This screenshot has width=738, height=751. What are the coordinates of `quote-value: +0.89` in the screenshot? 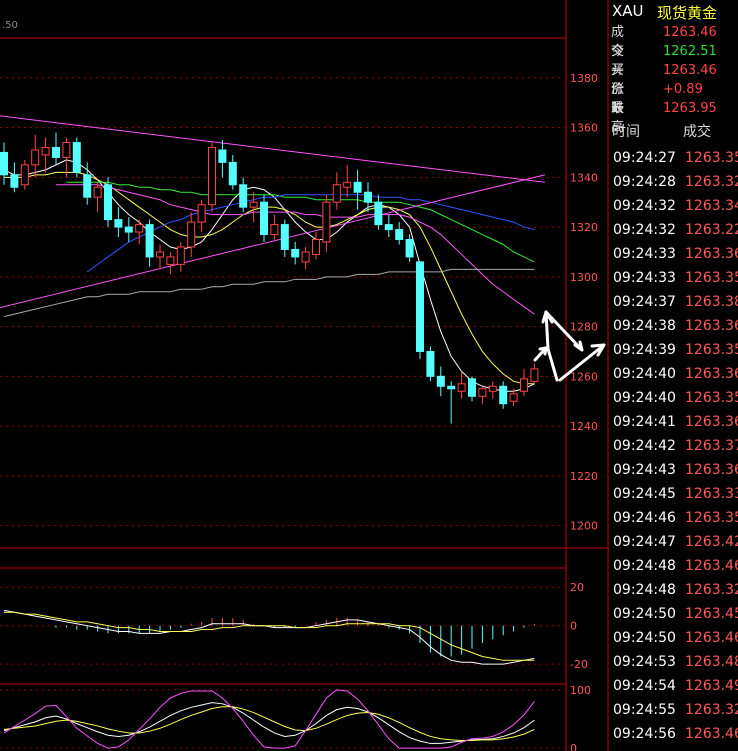 It's located at (683, 89).